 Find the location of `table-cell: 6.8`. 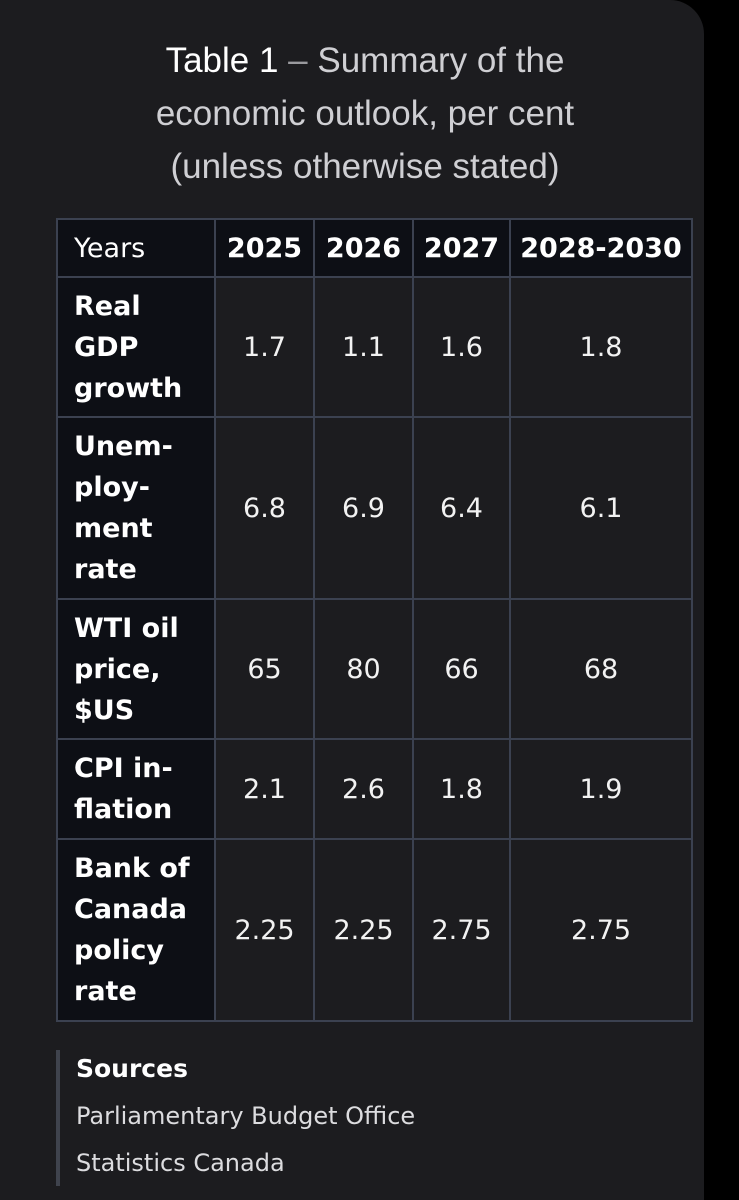

table-cell: 6.8 is located at coordinates (264, 508).